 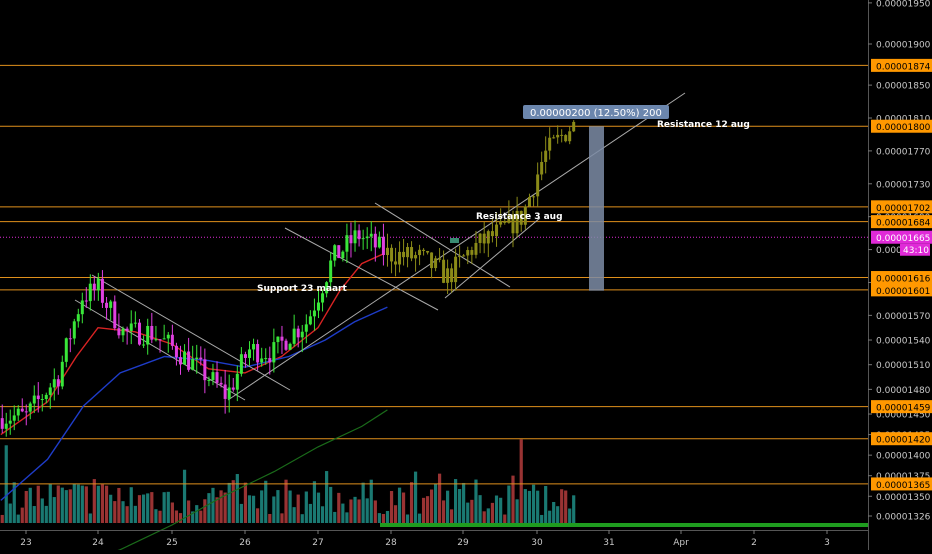 What do you see at coordinates (903, 87) in the screenshot?
I see `price-tick-label: 0.00001850` at bounding box center [903, 87].